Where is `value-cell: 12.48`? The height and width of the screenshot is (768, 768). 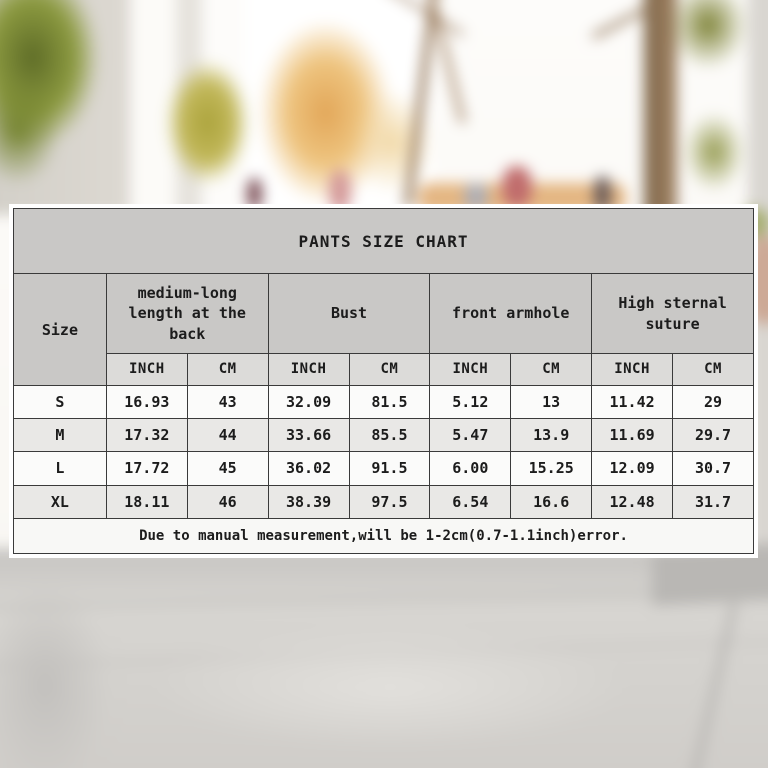 value-cell: 12.48 is located at coordinates (632, 501).